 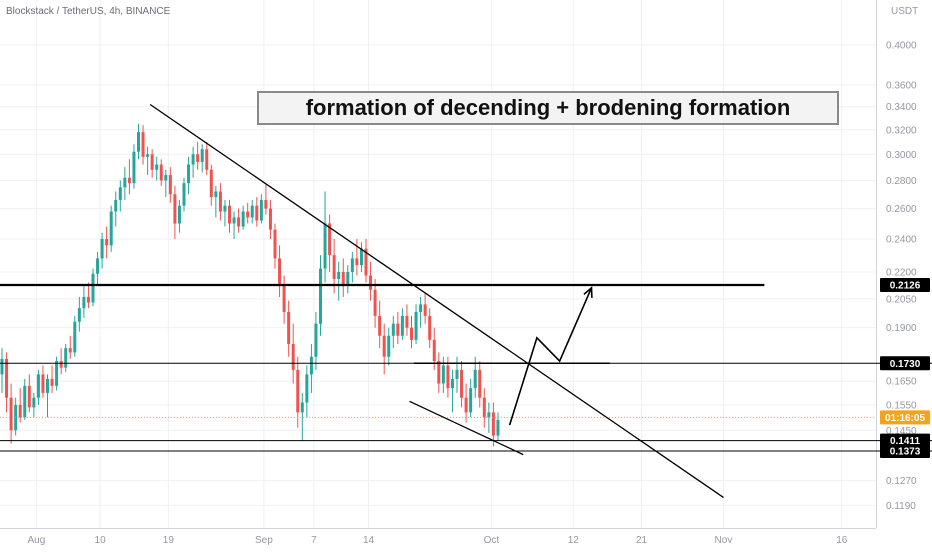 I want to click on trend-line, so click(x=466, y=428).